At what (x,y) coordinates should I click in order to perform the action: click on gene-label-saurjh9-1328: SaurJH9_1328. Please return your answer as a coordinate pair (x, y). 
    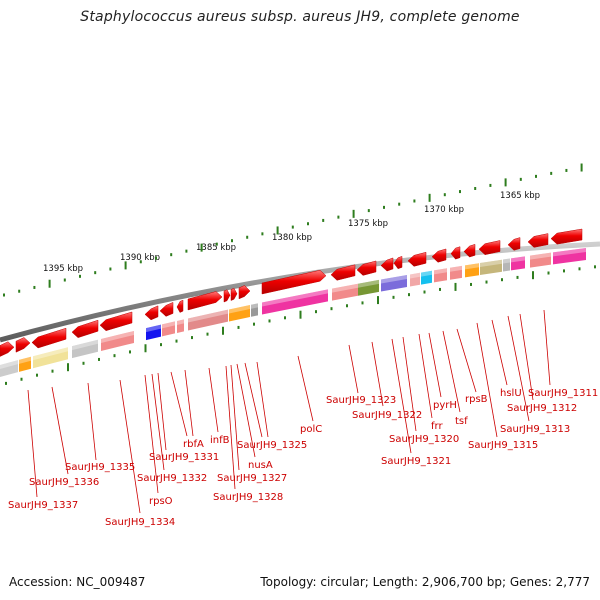
    Looking at the image, I should click on (248, 497).